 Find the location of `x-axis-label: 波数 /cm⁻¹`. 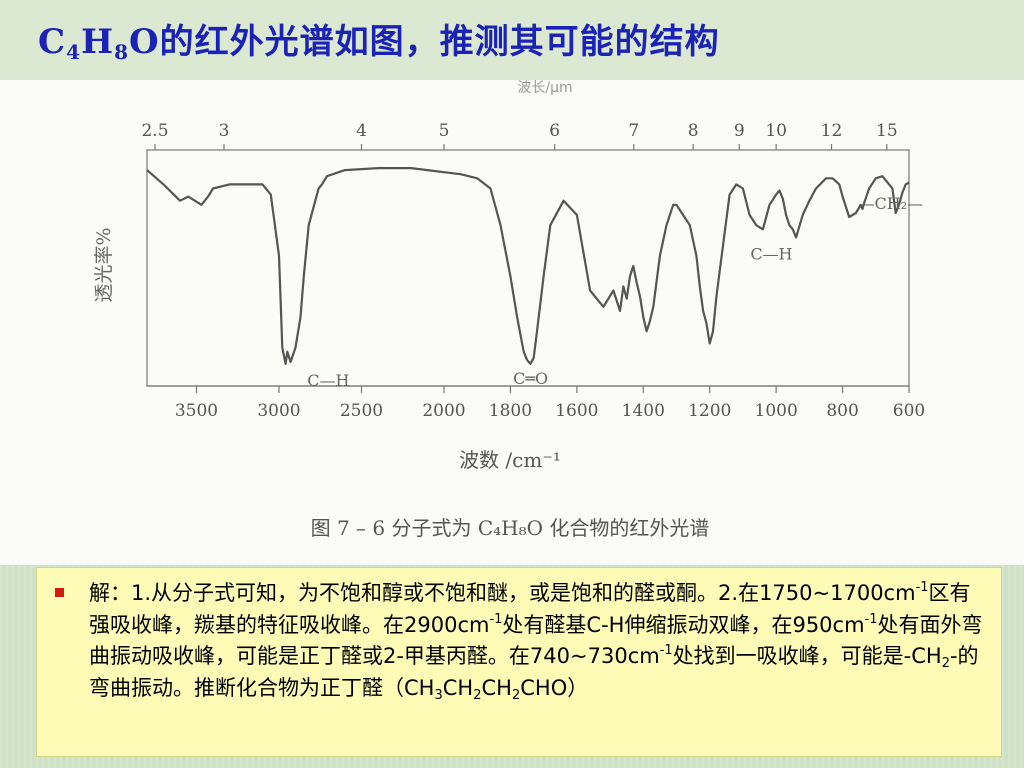

x-axis-label: 波数 /cm⁻¹ is located at coordinates (510, 460).